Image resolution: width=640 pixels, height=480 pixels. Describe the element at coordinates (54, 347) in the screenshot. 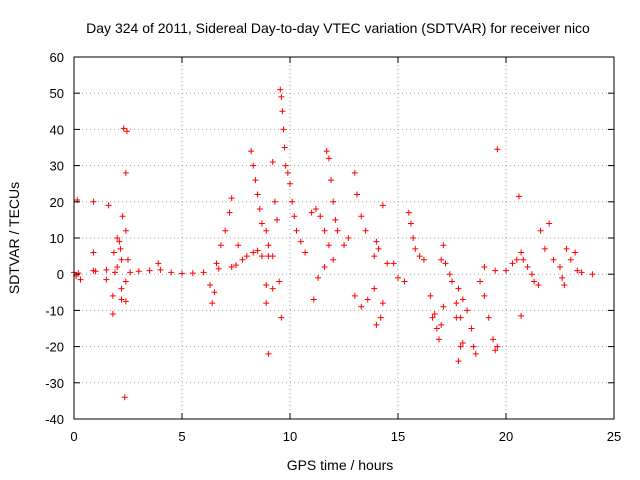

I see `y-tick-label: -20` at that location.